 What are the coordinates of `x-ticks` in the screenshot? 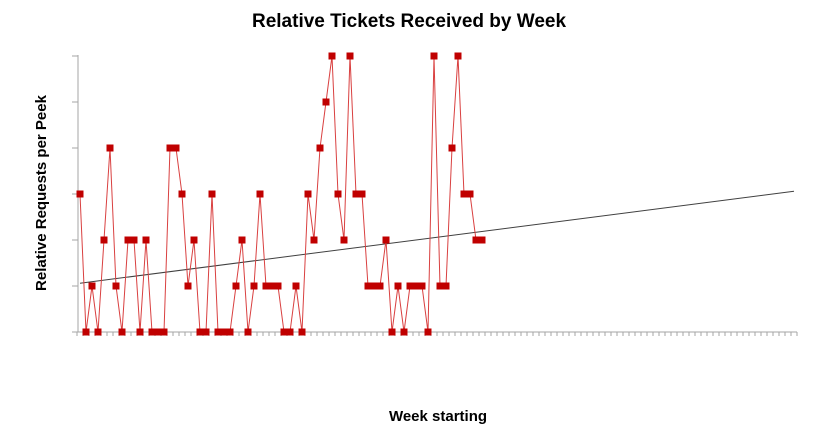 It's located at (437, 334).